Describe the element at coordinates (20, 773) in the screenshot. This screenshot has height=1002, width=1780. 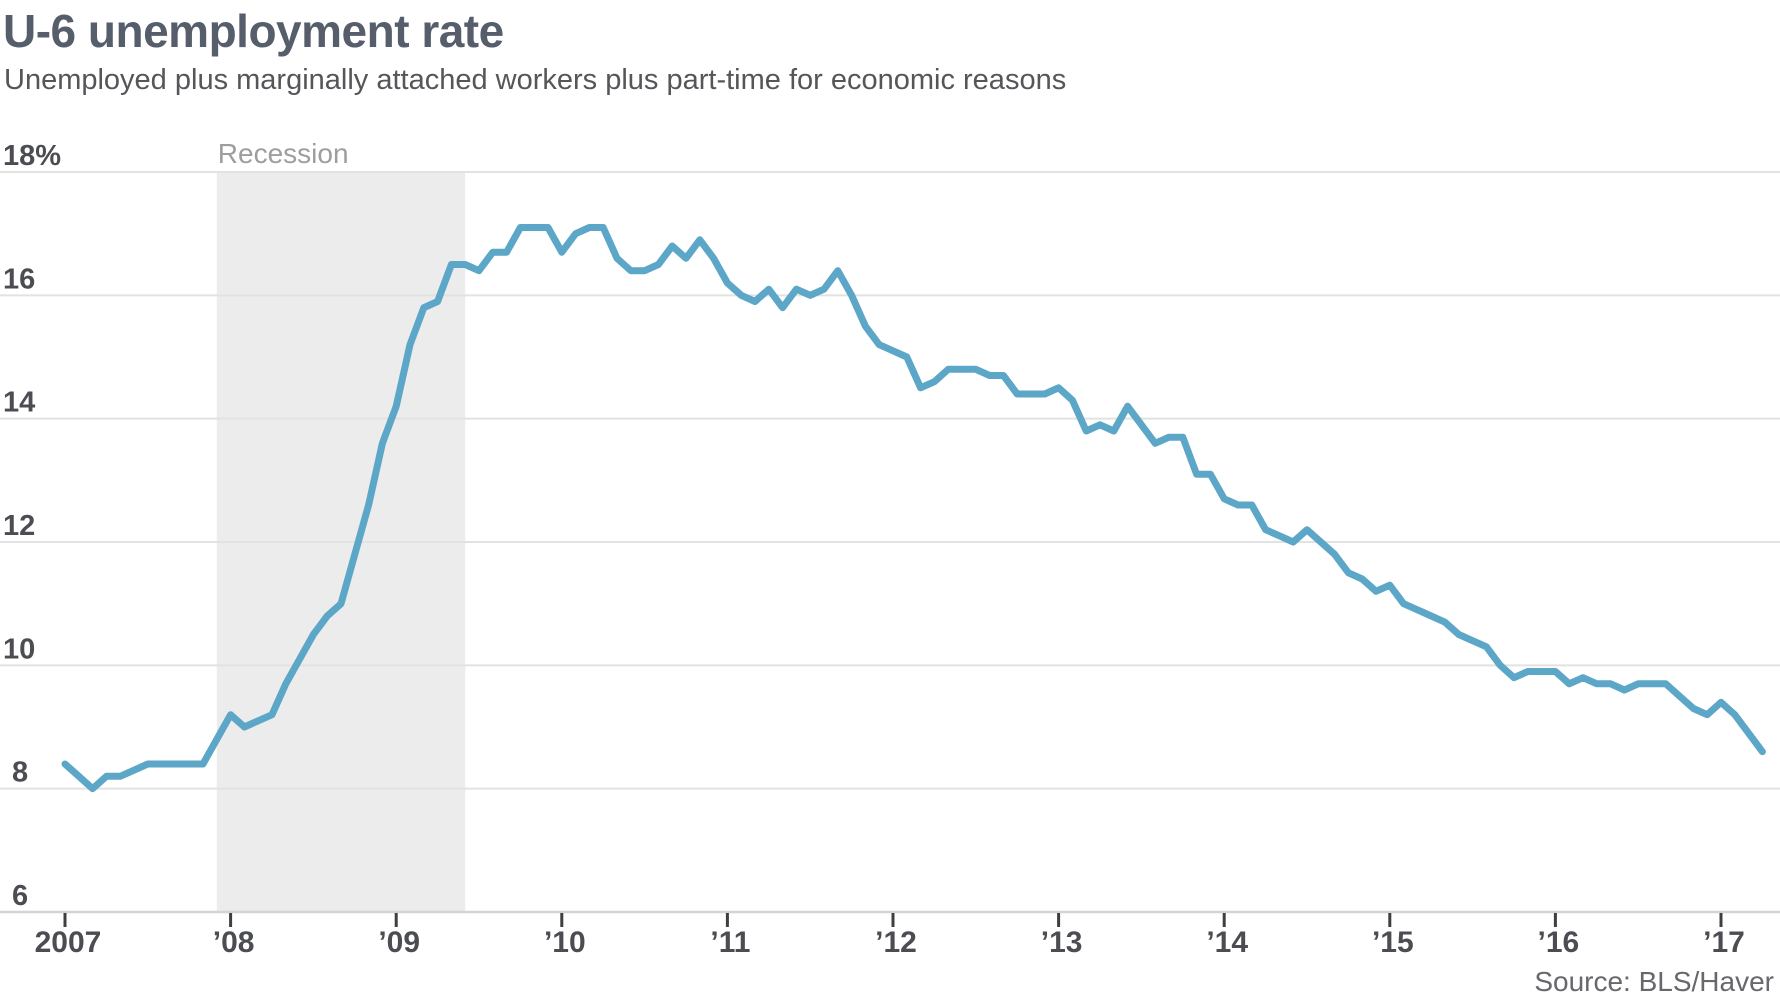
I see `y-tick-label: 8` at that location.